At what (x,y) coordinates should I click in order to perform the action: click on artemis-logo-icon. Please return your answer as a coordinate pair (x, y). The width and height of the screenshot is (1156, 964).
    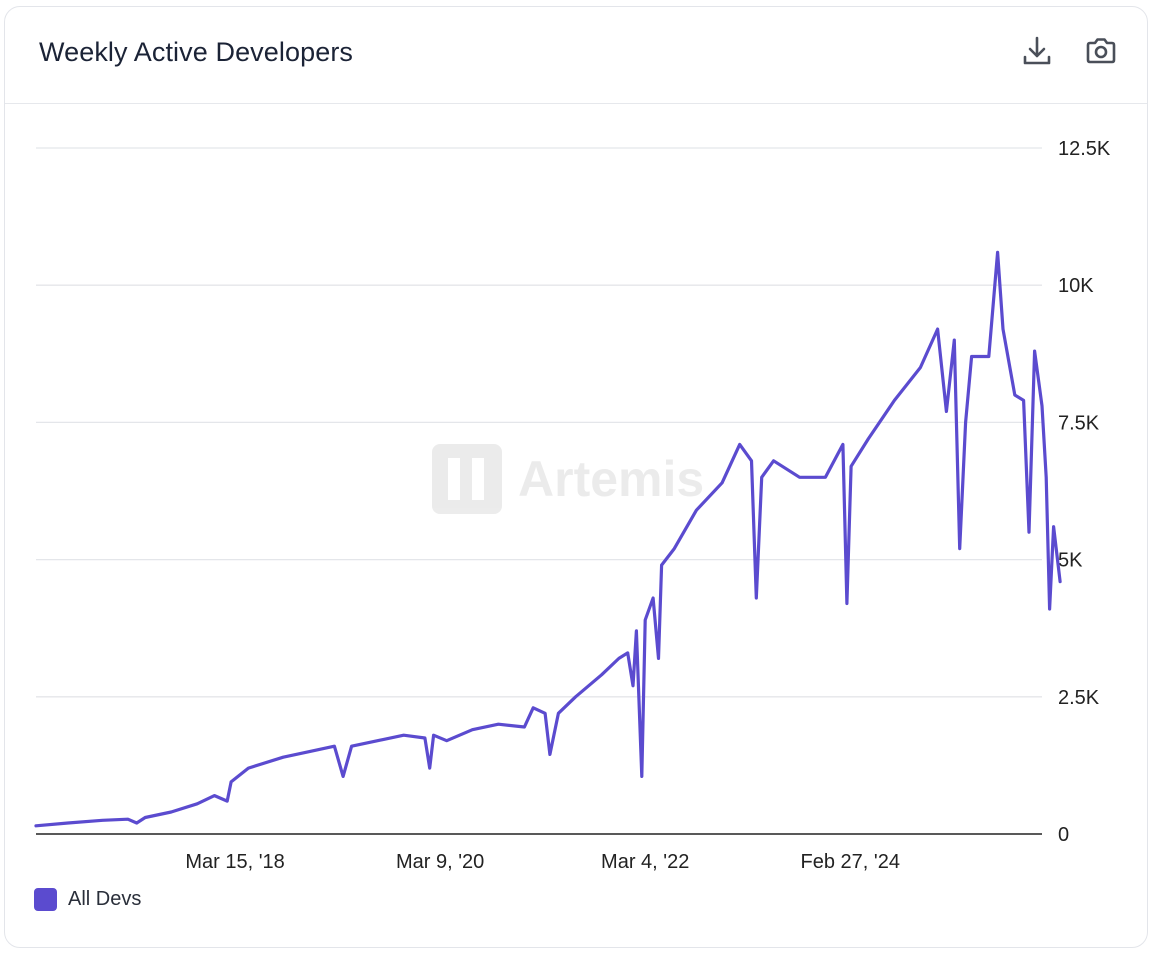
    Looking at the image, I should click on (467, 479).